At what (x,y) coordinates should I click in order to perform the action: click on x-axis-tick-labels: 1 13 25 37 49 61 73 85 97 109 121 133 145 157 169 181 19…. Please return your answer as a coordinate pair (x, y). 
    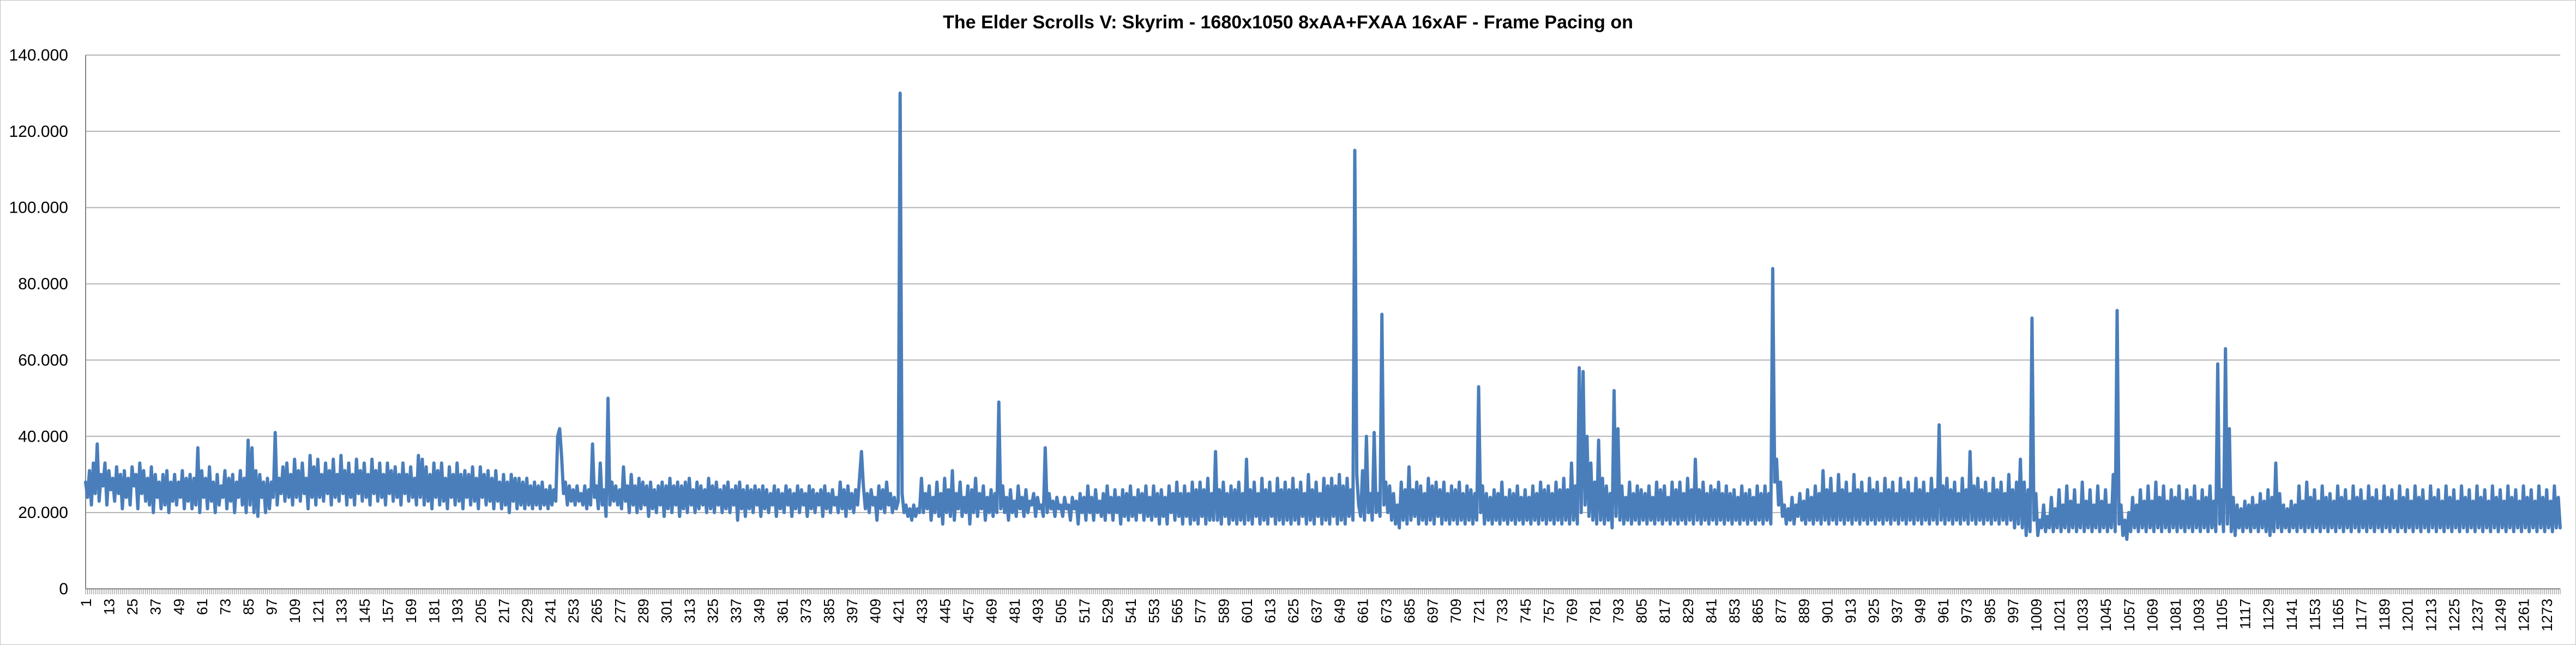
    Looking at the image, I should click on (1316, 615).